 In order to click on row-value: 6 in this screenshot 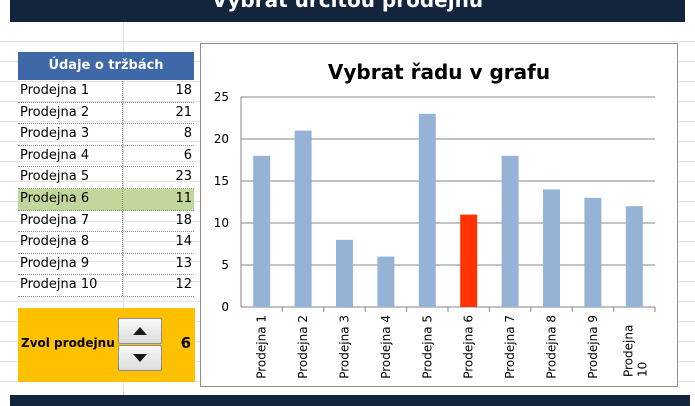, I will do `click(187, 155)`.